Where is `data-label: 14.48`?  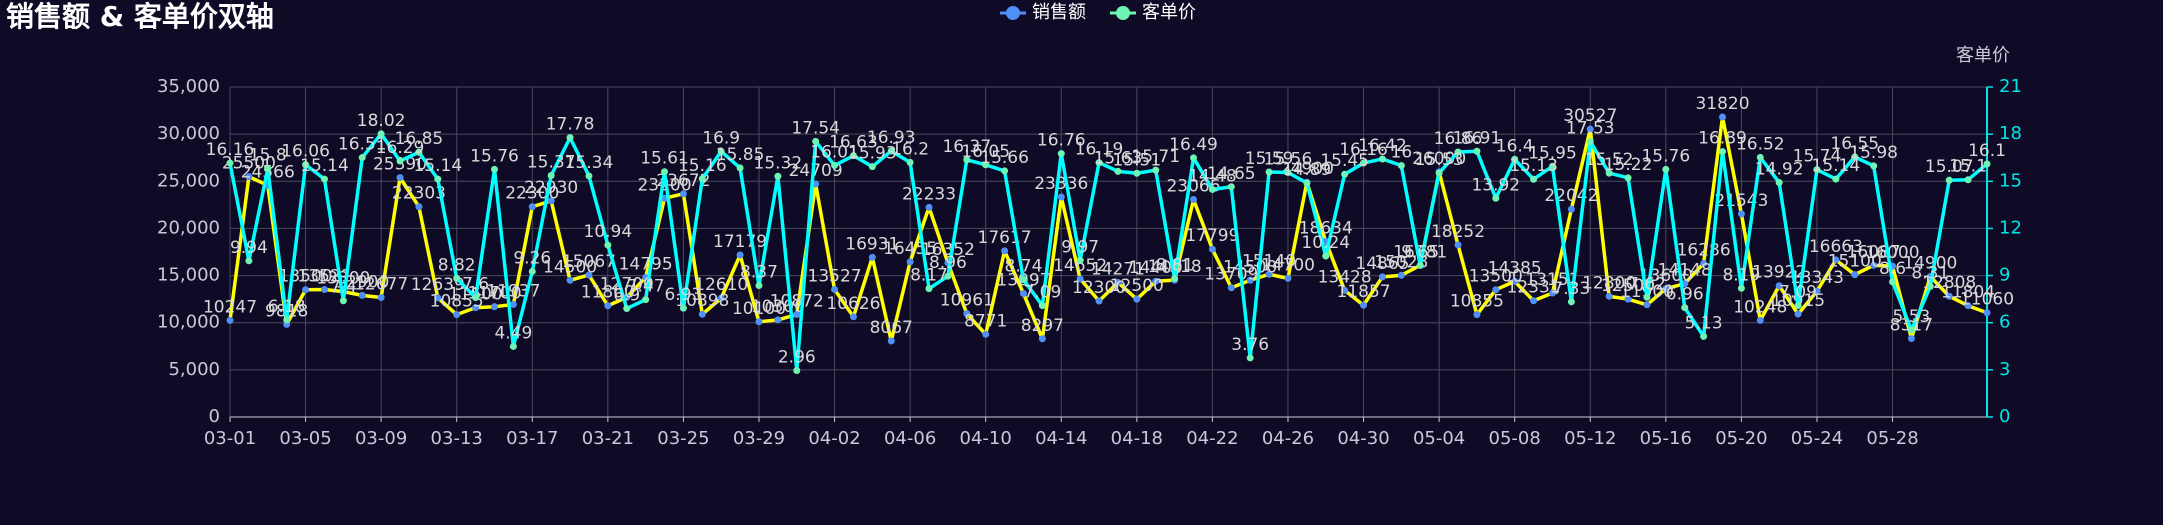 data-label: 14.48 is located at coordinates (1212, 176).